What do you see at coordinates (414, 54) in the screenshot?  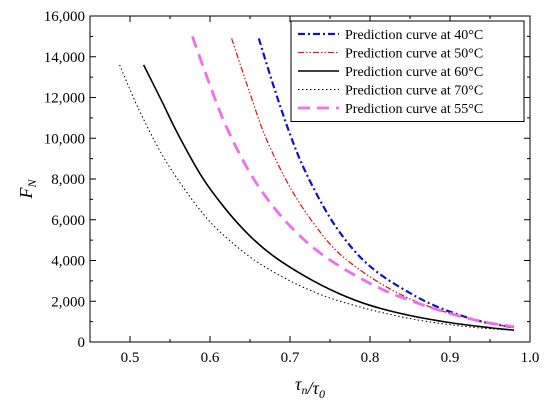 I see `legend-label-2: Prediction curve at 50°C` at bounding box center [414, 54].